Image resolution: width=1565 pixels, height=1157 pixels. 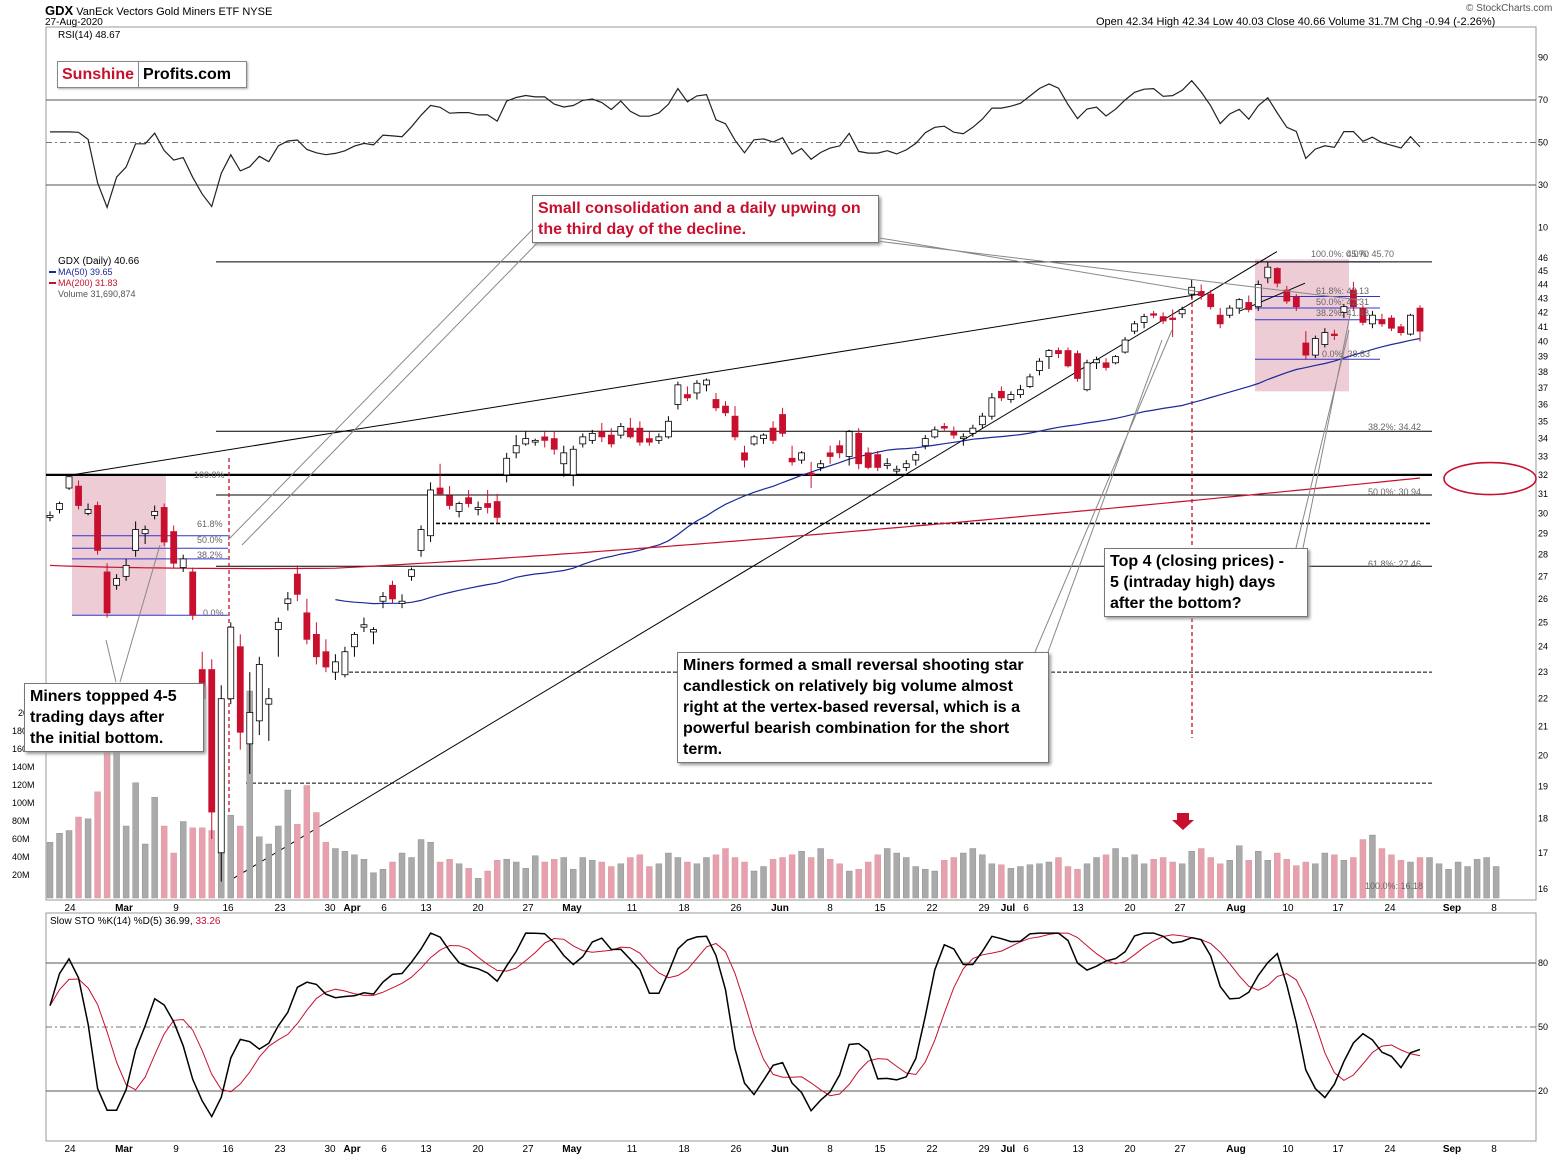 I want to click on x-tick-label-bottom: 13, so click(x=426, y=1149).